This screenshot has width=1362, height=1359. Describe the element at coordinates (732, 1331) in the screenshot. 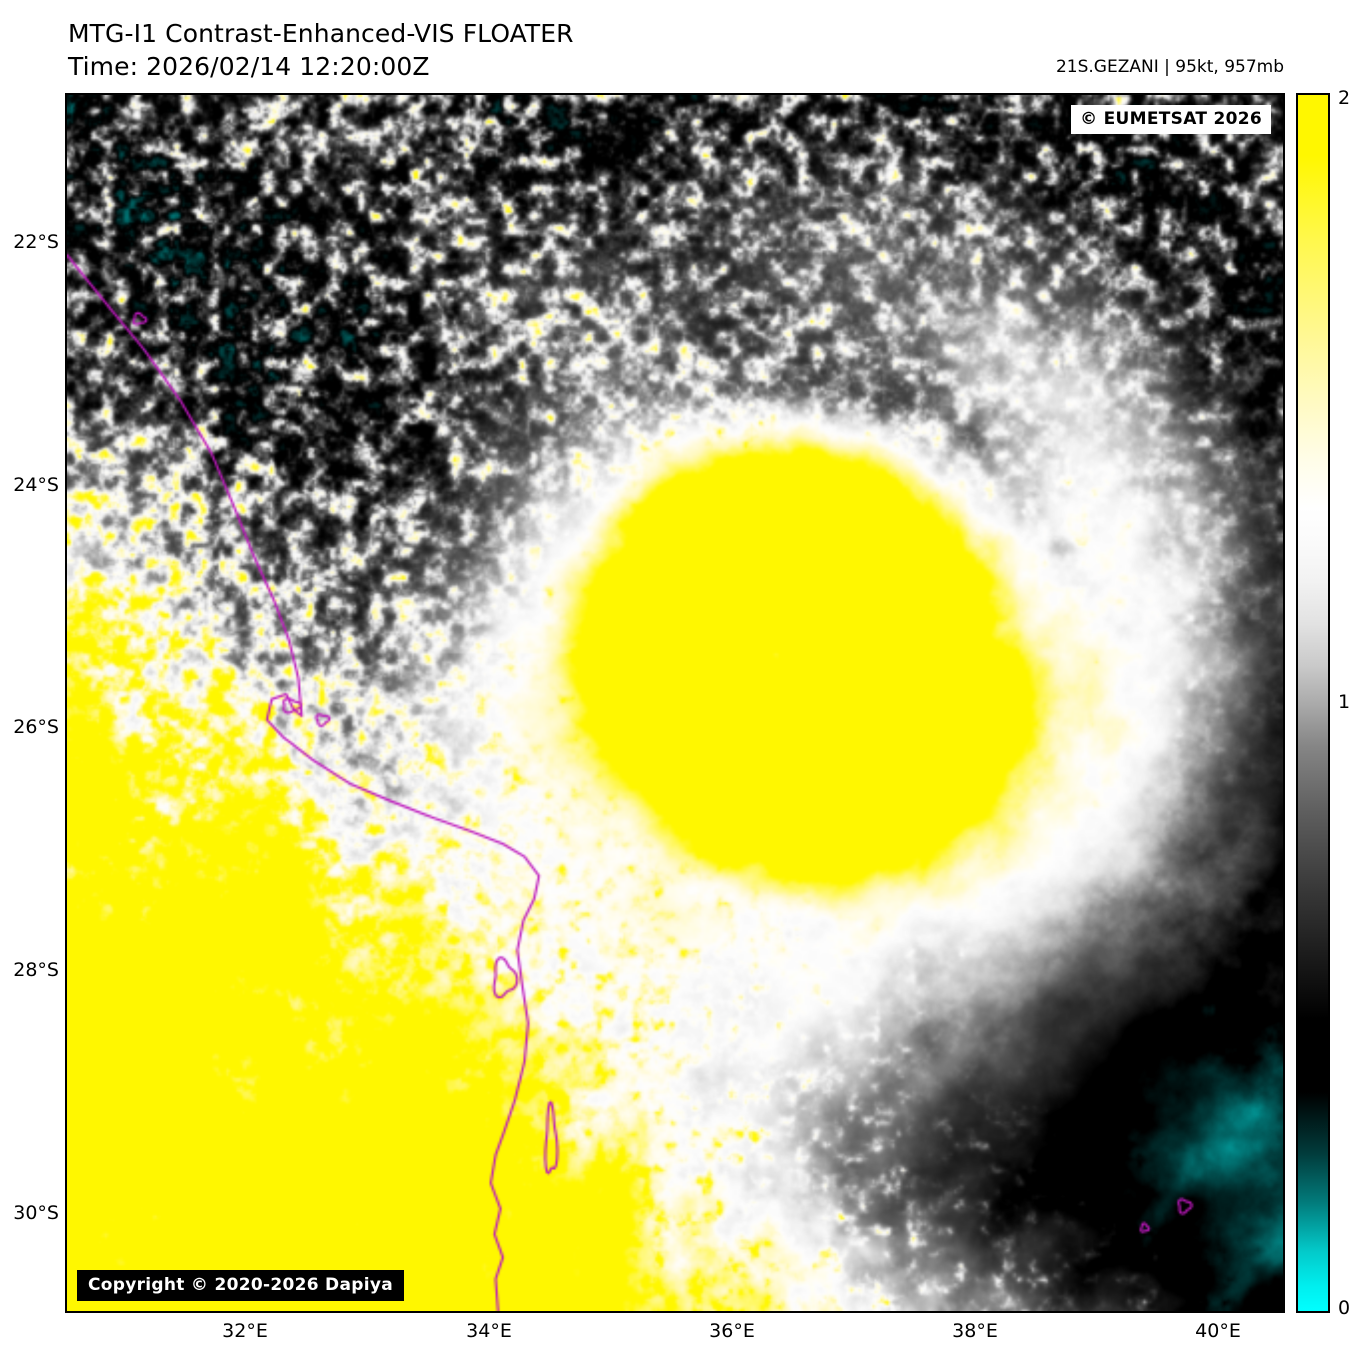

I see `x-axis-tick-2: 36°E` at that location.